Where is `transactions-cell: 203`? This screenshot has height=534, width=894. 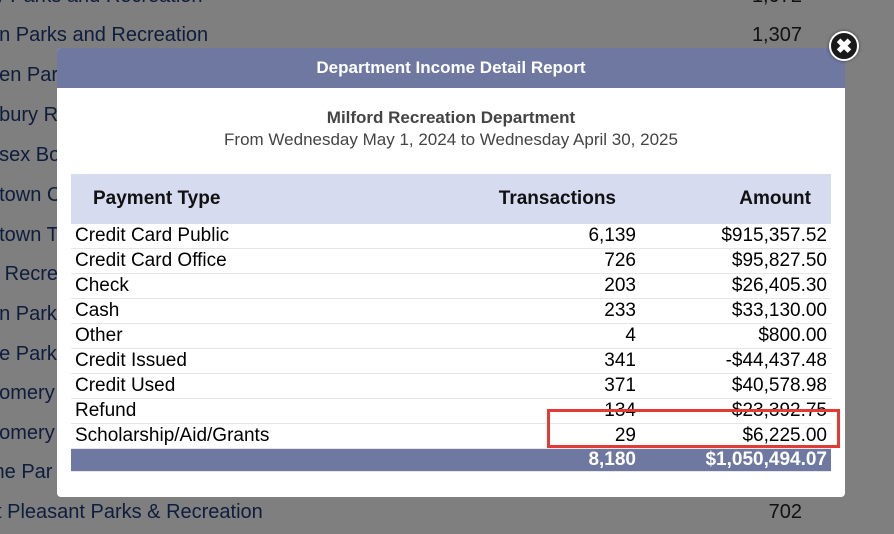
transactions-cell: 203 is located at coordinates (518, 286).